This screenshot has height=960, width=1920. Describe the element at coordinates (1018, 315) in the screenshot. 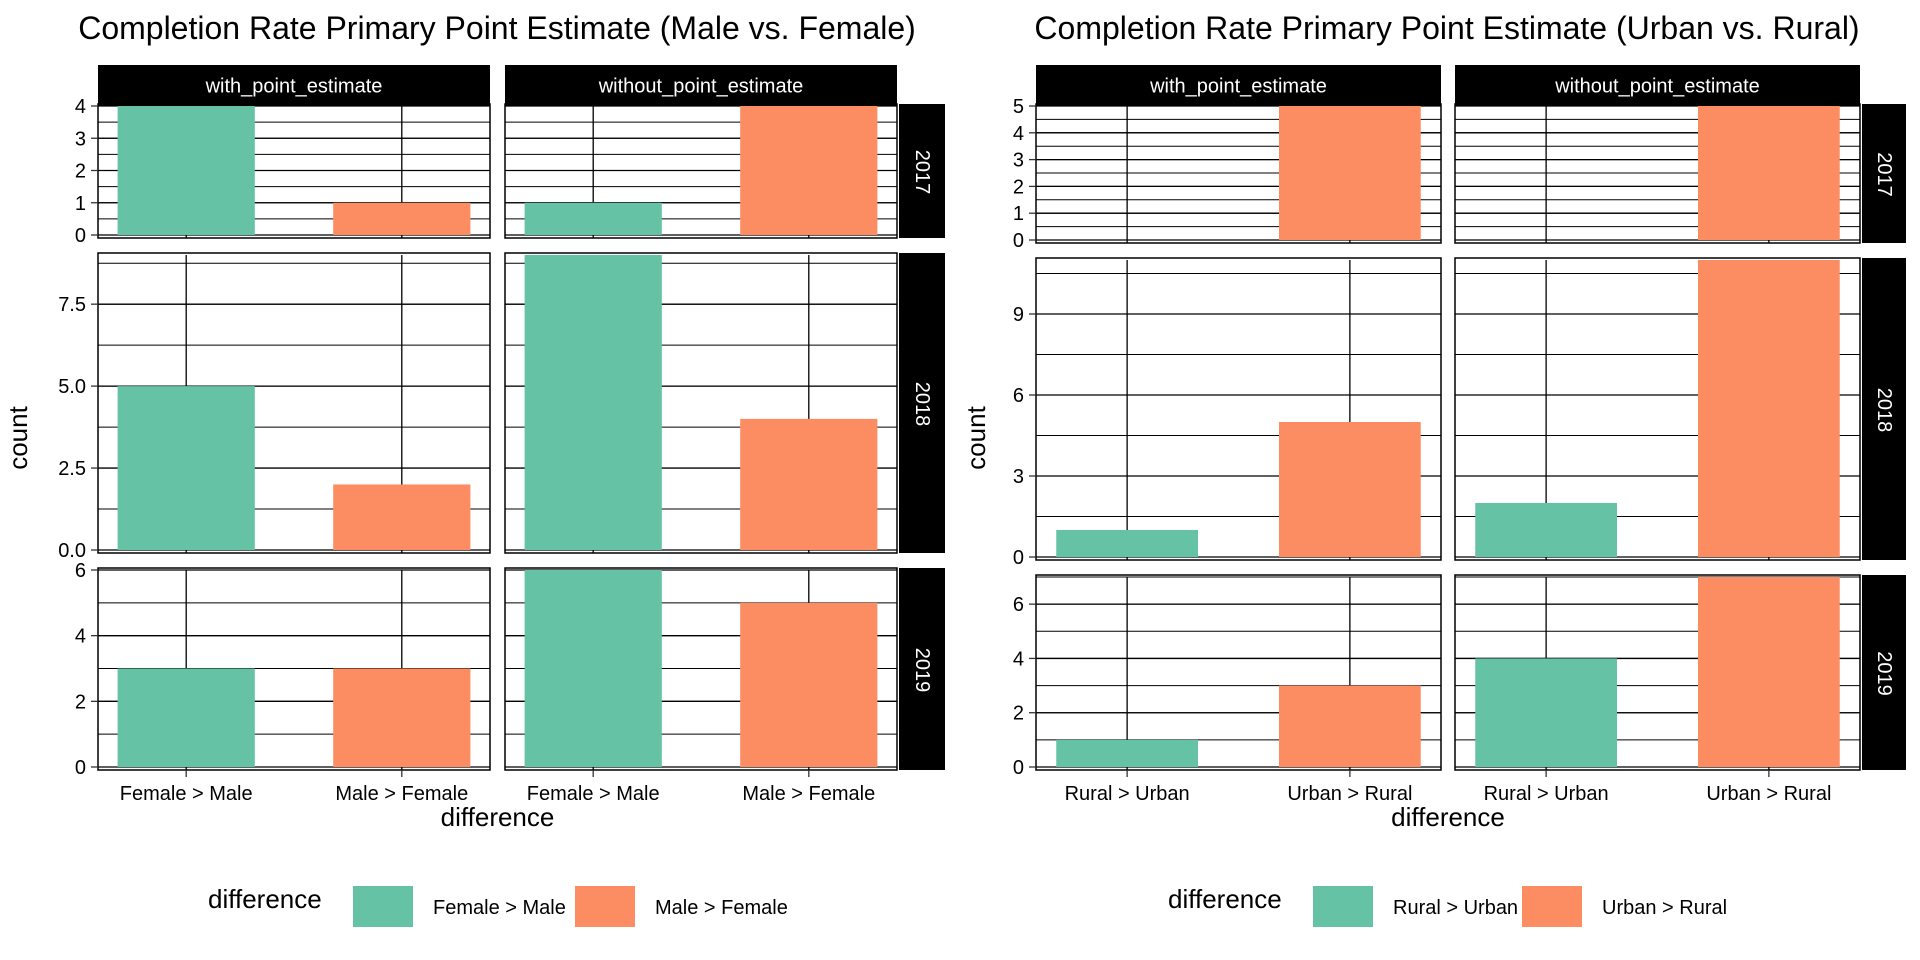

I see `y-tick-label: 9` at that location.